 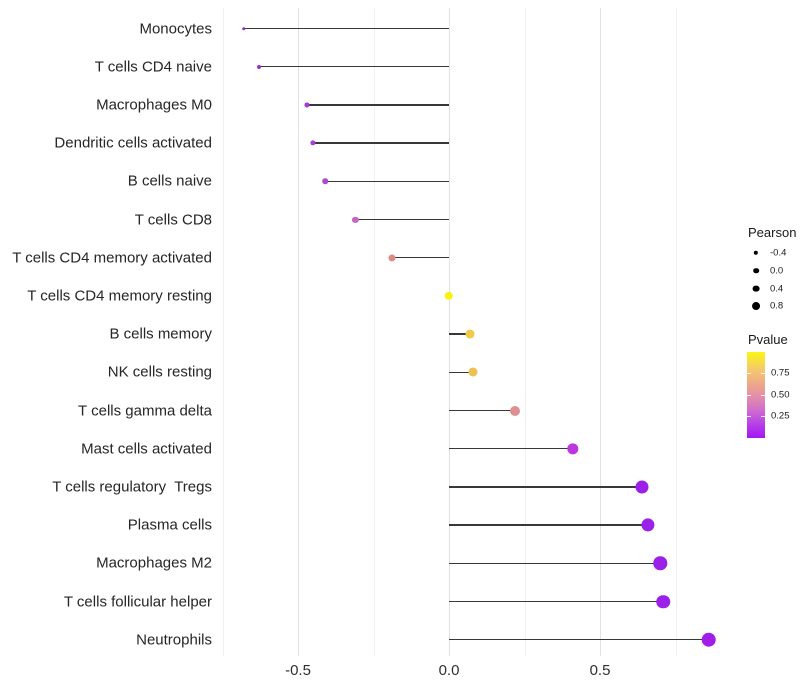 I want to click on x-axis-tick-label: 0.0, so click(x=449, y=670).